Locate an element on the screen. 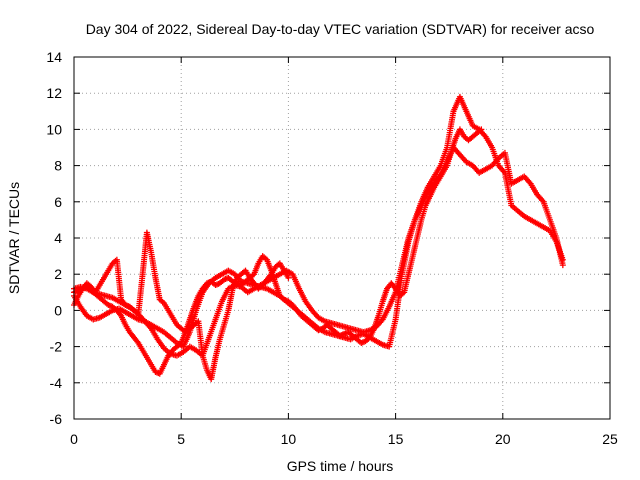  y-tick-label: 0 is located at coordinates (58, 310).